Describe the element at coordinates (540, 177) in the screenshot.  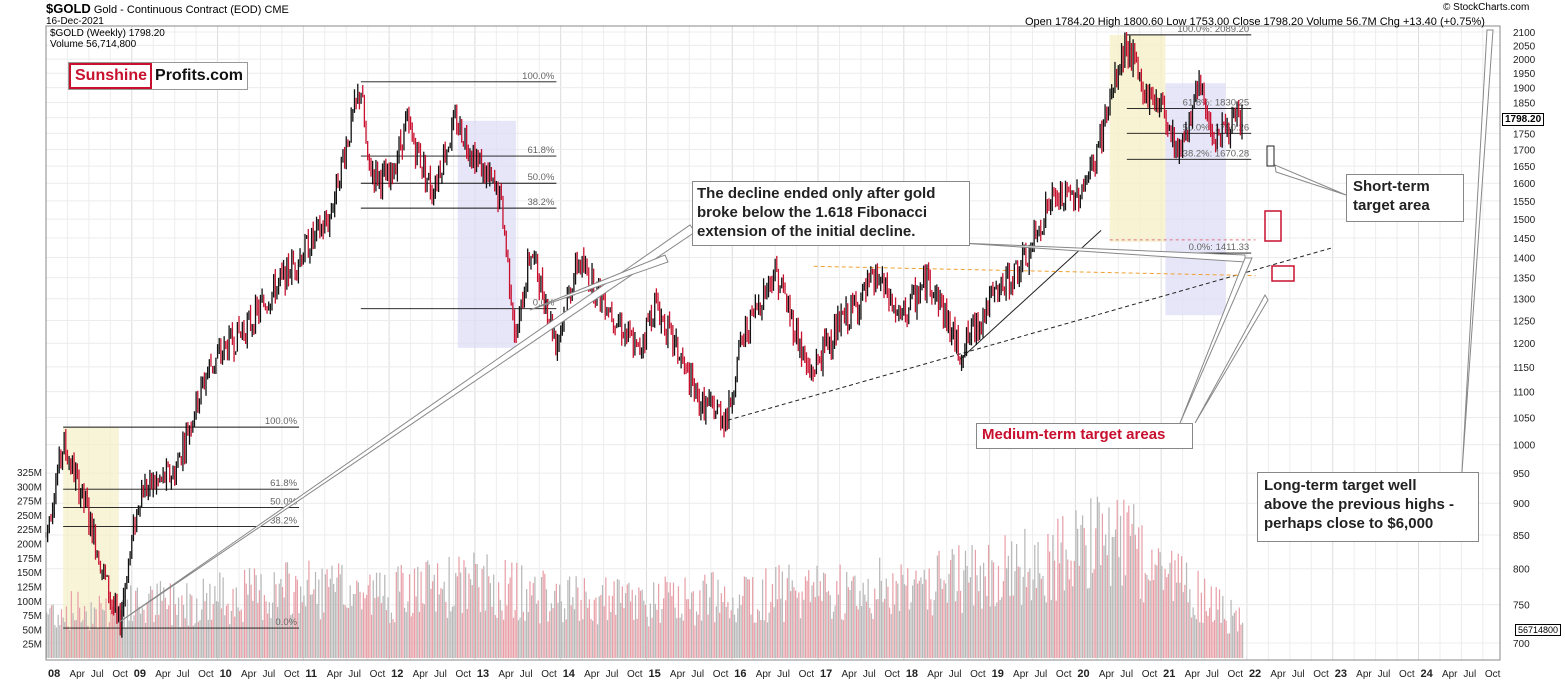
I see `fib-label: 50.0%` at that location.